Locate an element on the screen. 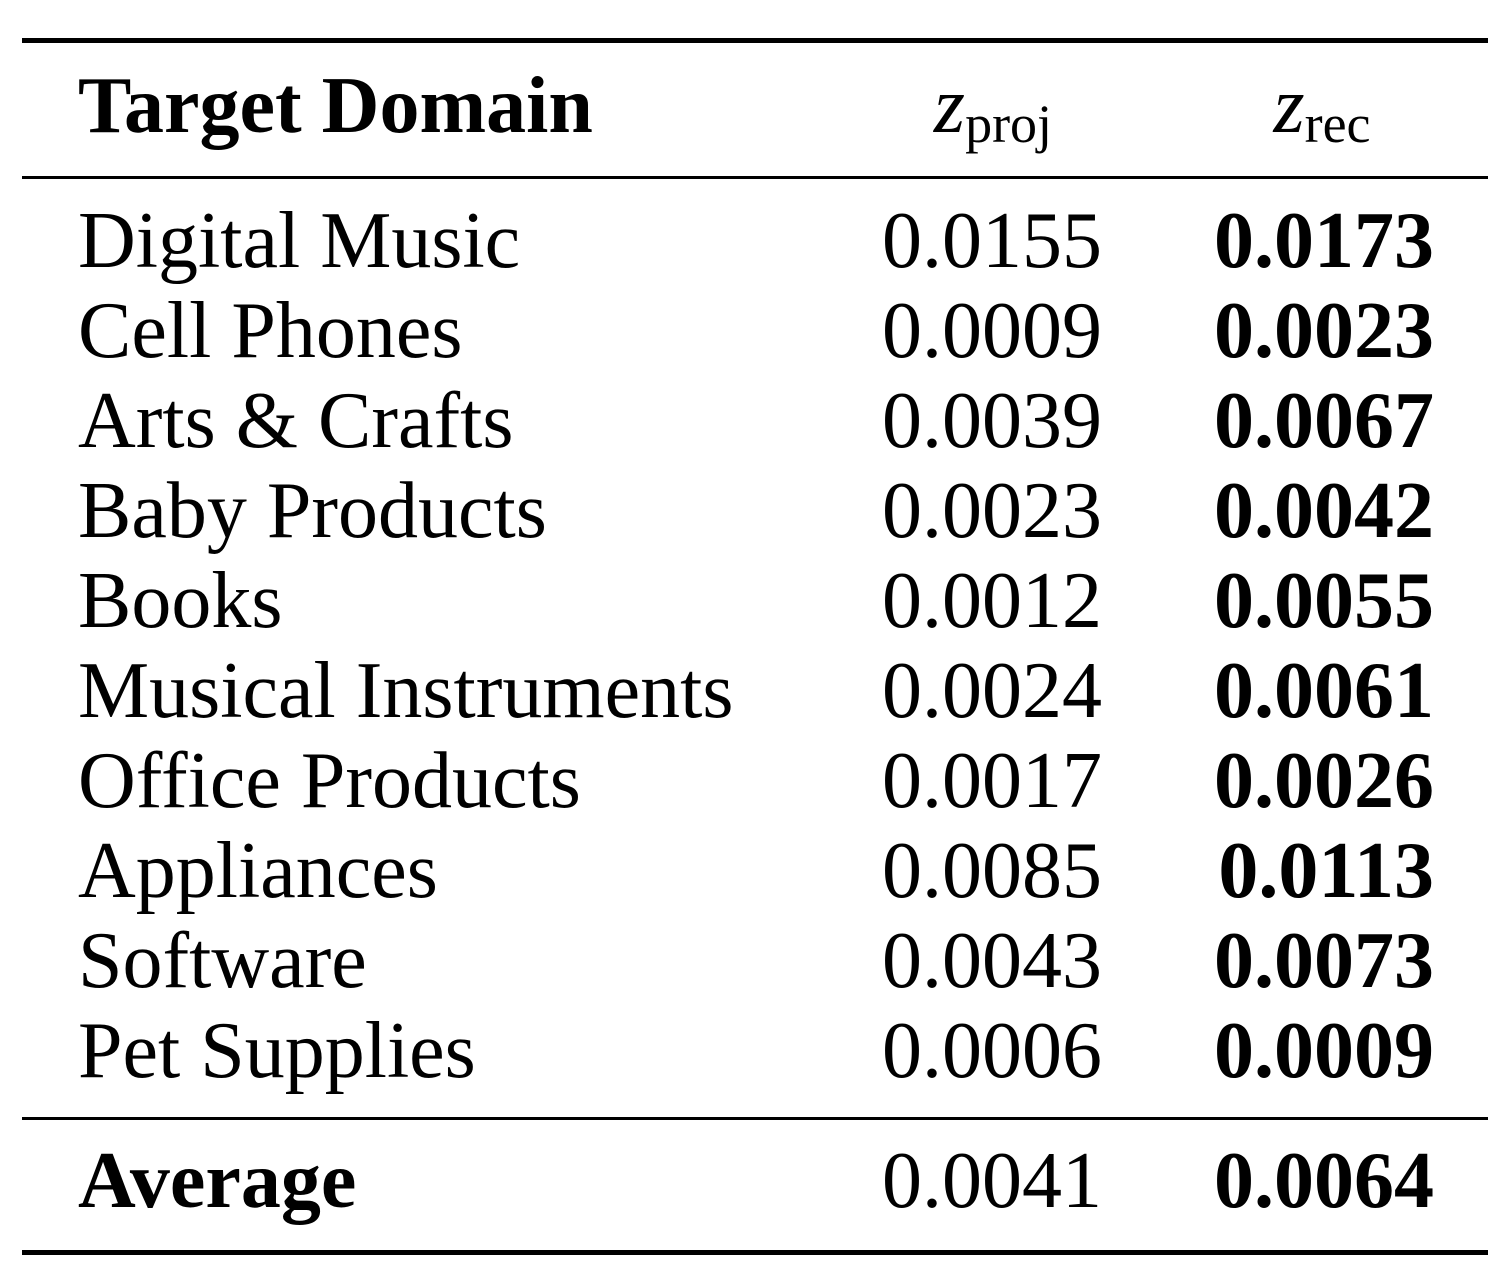  header-subscript: rec is located at coordinates (1338, 124).